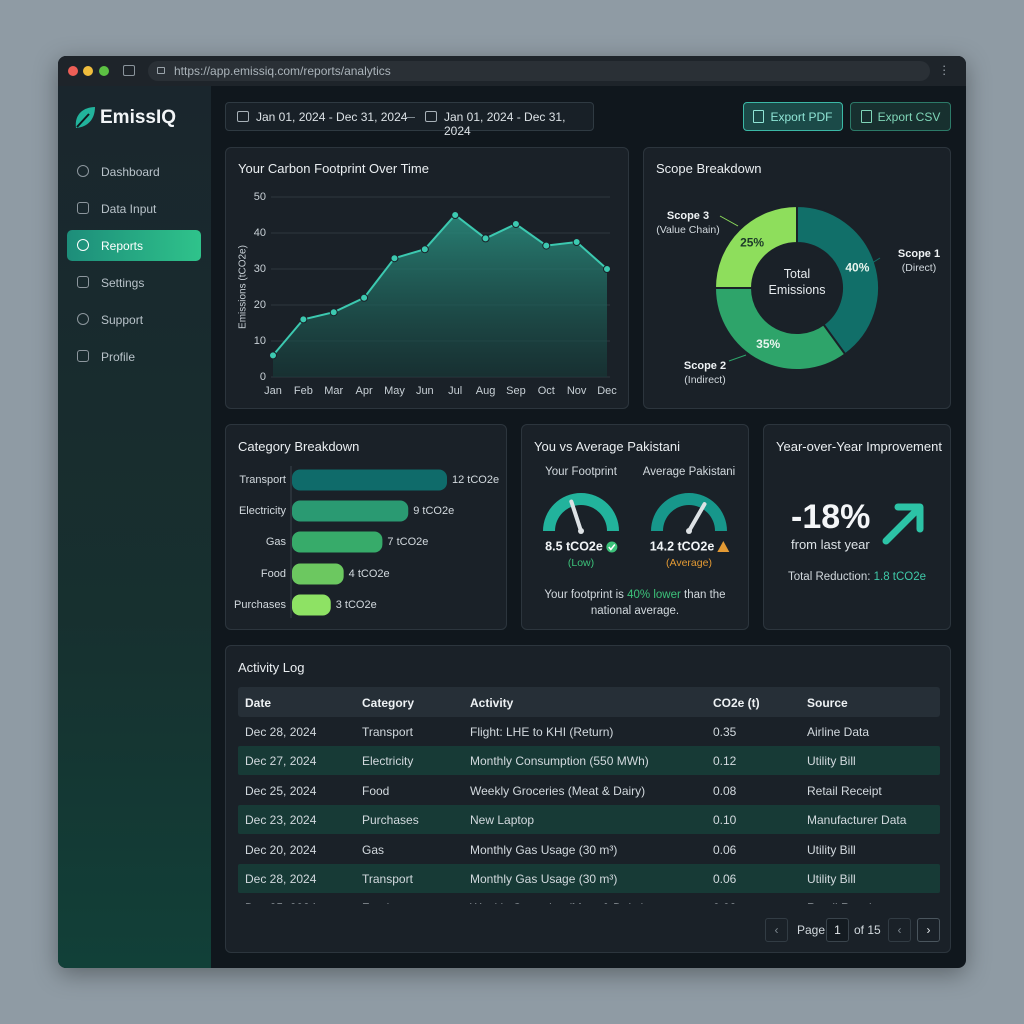  What do you see at coordinates (801, 116) in the screenshot?
I see `export-pdf-label: Export PDF` at bounding box center [801, 116].